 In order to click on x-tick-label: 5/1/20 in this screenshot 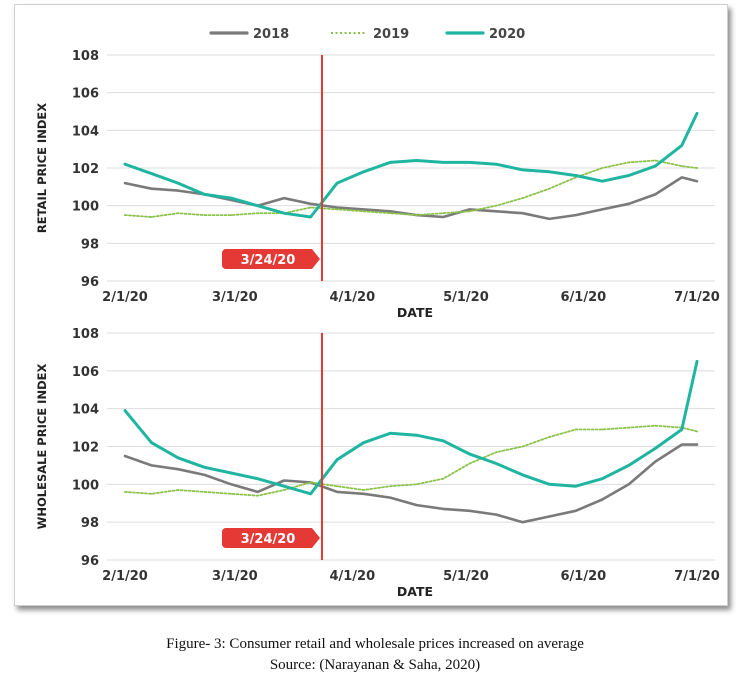, I will do `click(466, 576)`.